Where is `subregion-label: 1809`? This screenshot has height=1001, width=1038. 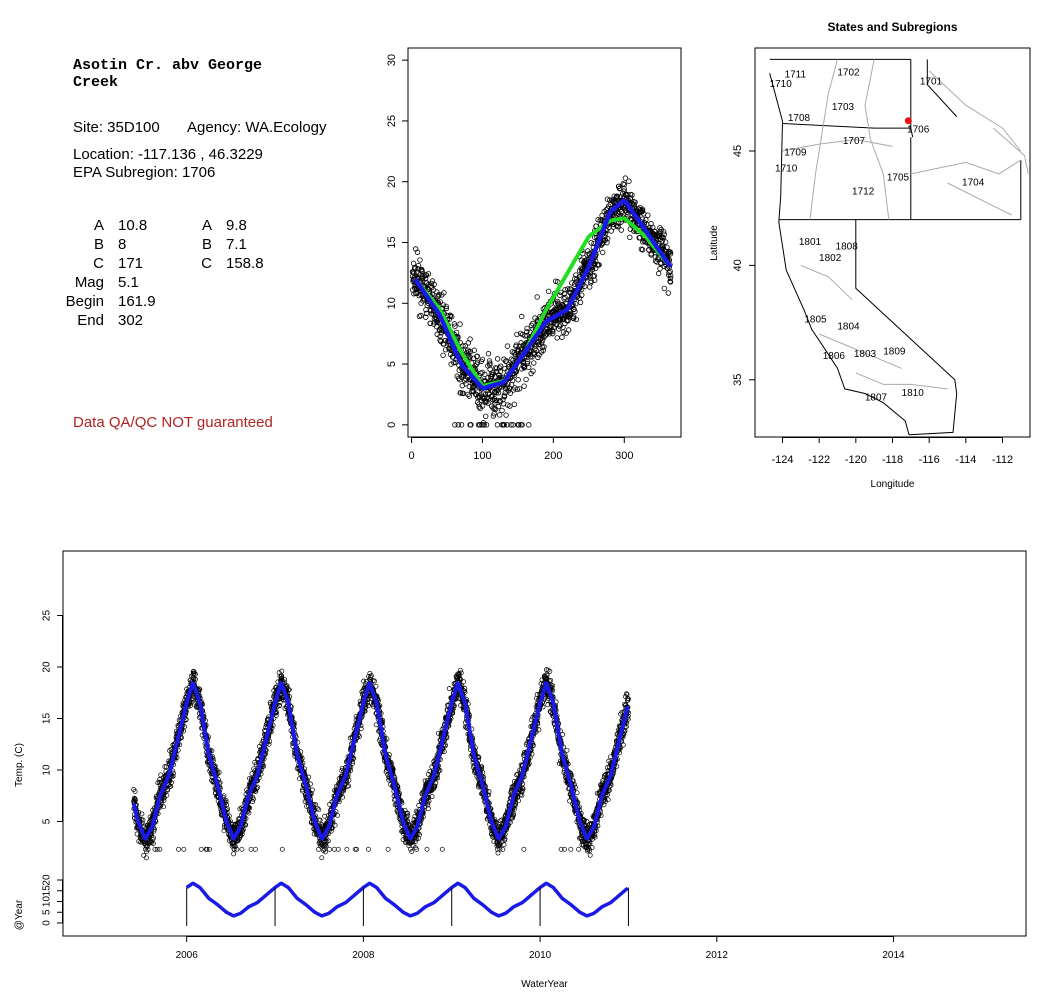 subregion-label: 1809 is located at coordinates (894, 352).